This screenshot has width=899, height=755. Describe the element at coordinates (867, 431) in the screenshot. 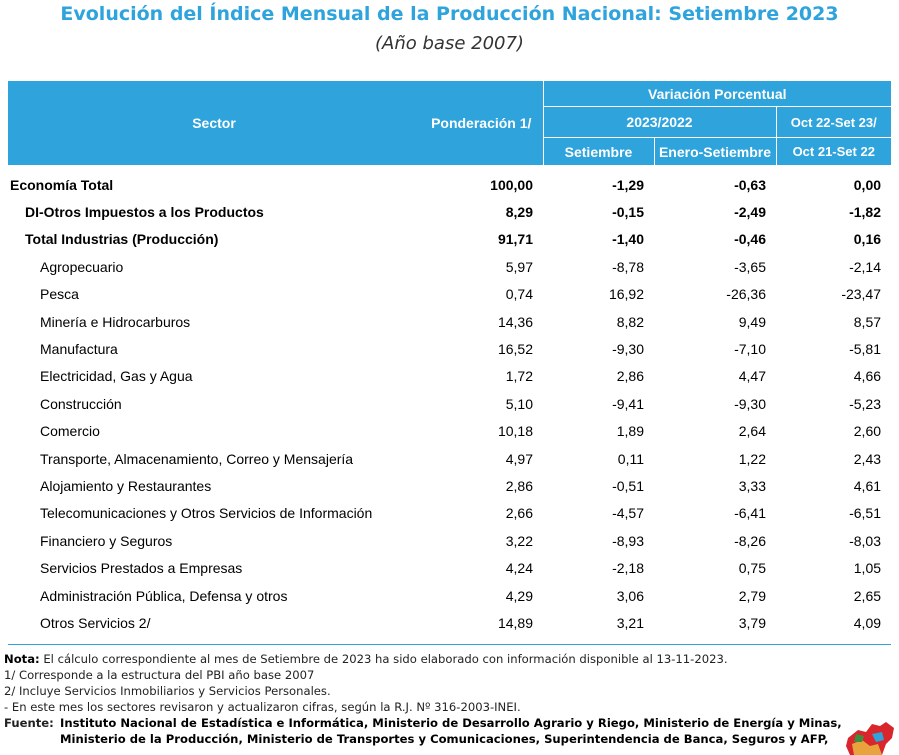

I see `anual-cell: 2,60` at that location.